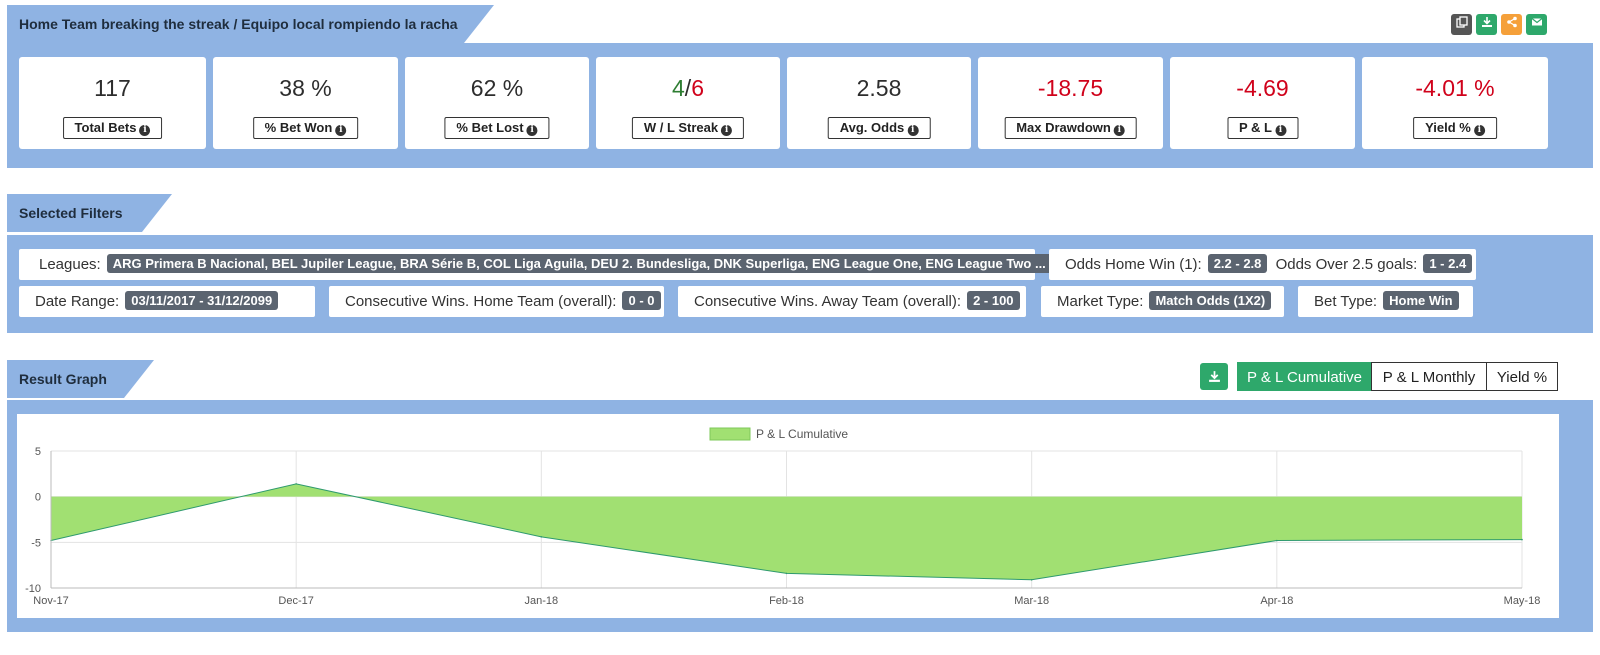 This screenshot has height=655, width=1600. What do you see at coordinates (77, 301) in the screenshot?
I see `filter-date-range-label: Date Range:` at bounding box center [77, 301].